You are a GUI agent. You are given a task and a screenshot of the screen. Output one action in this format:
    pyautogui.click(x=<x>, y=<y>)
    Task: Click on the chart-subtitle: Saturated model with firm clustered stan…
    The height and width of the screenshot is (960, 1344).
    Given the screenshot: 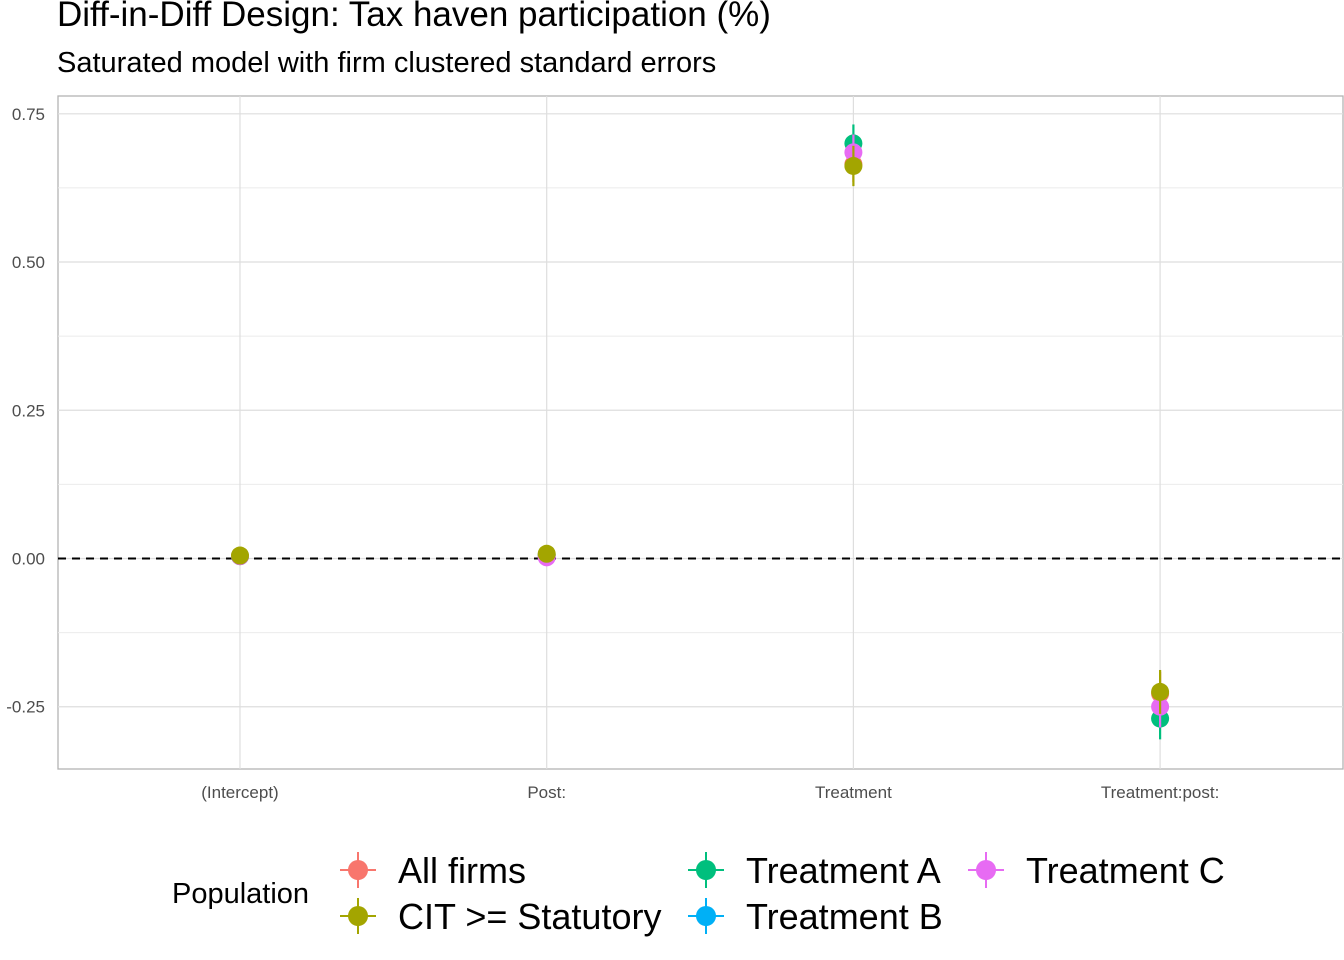 What is the action you would take?
    pyautogui.click(x=387, y=63)
    